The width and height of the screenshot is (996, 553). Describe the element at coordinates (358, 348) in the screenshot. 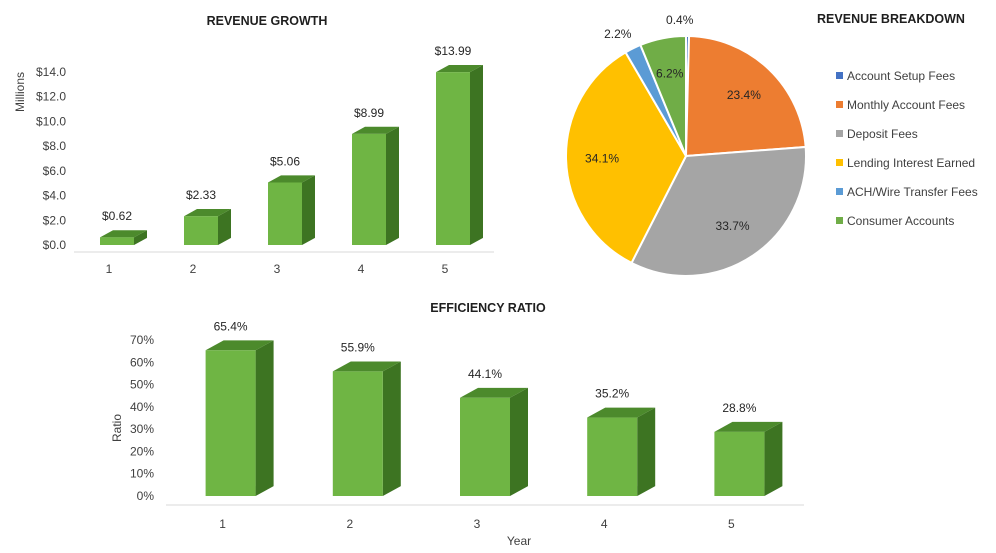

I see `data-label: 55.9%` at that location.